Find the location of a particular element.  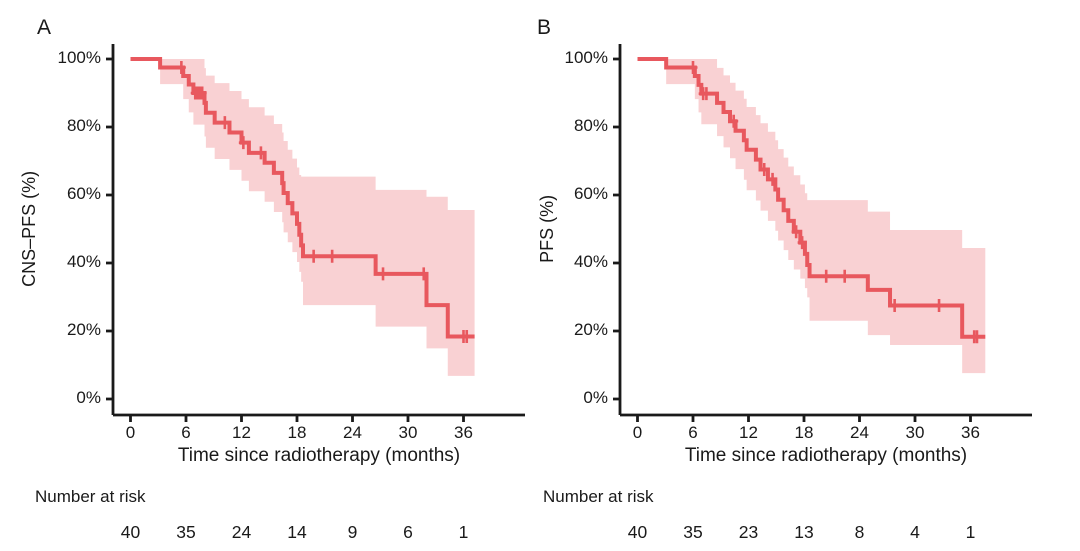

x-tick-label-a: 30 is located at coordinates (408, 432).